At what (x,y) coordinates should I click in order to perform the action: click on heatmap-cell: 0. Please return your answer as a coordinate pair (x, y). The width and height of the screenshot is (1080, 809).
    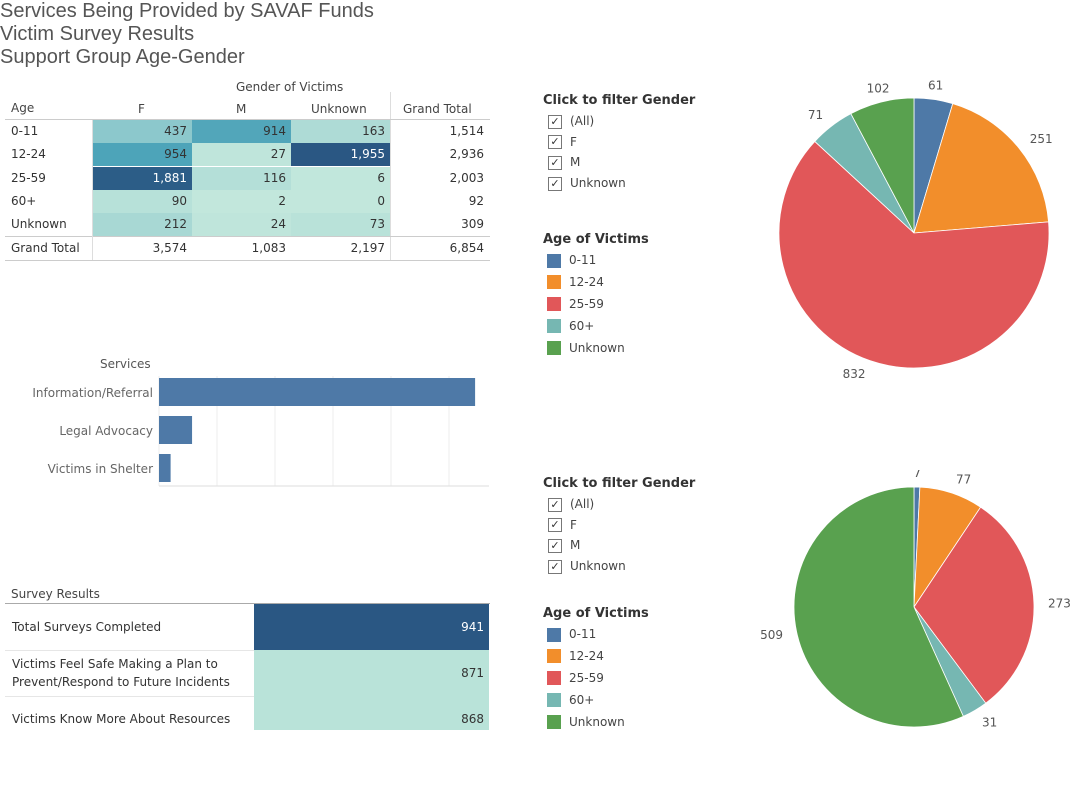
    Looking at the image, I should click on (340, 201).